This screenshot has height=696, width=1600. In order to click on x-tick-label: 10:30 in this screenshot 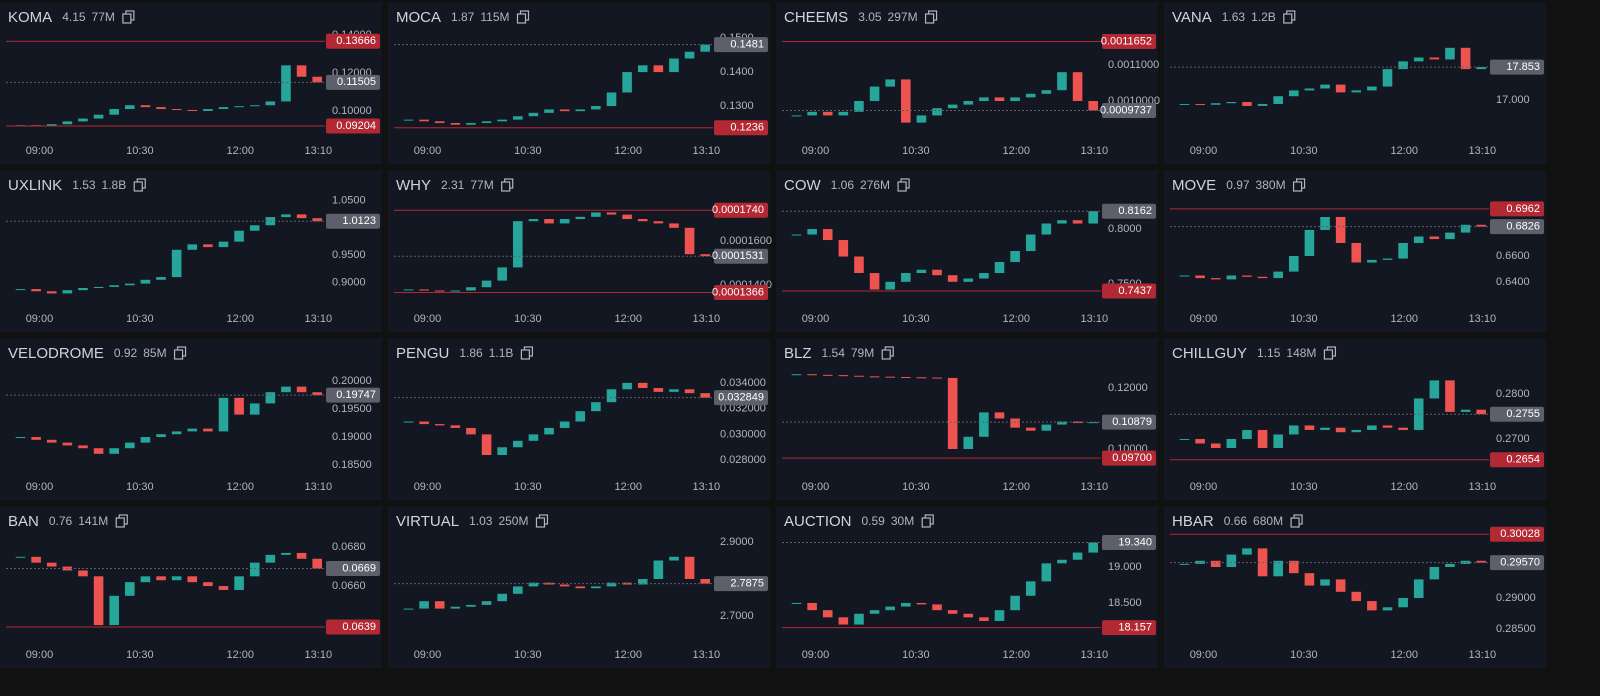, I will do `click(140, 319)`.